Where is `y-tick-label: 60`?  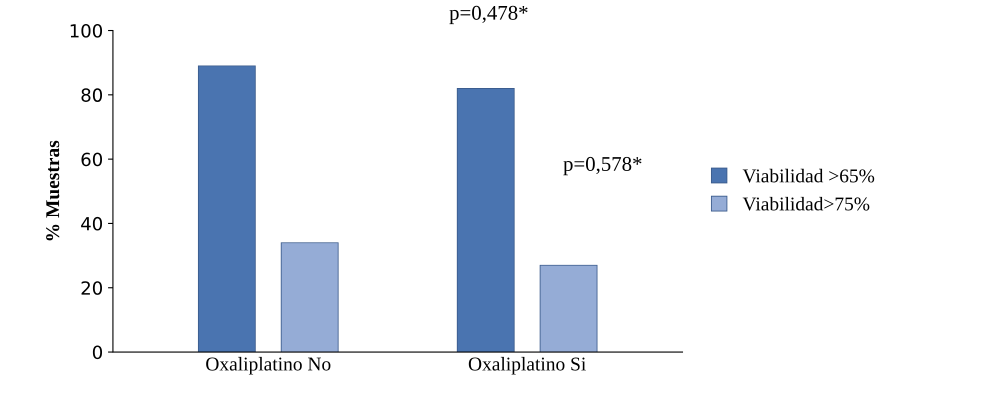
y-tick-label: 60 is located at coordinates (91, 159).